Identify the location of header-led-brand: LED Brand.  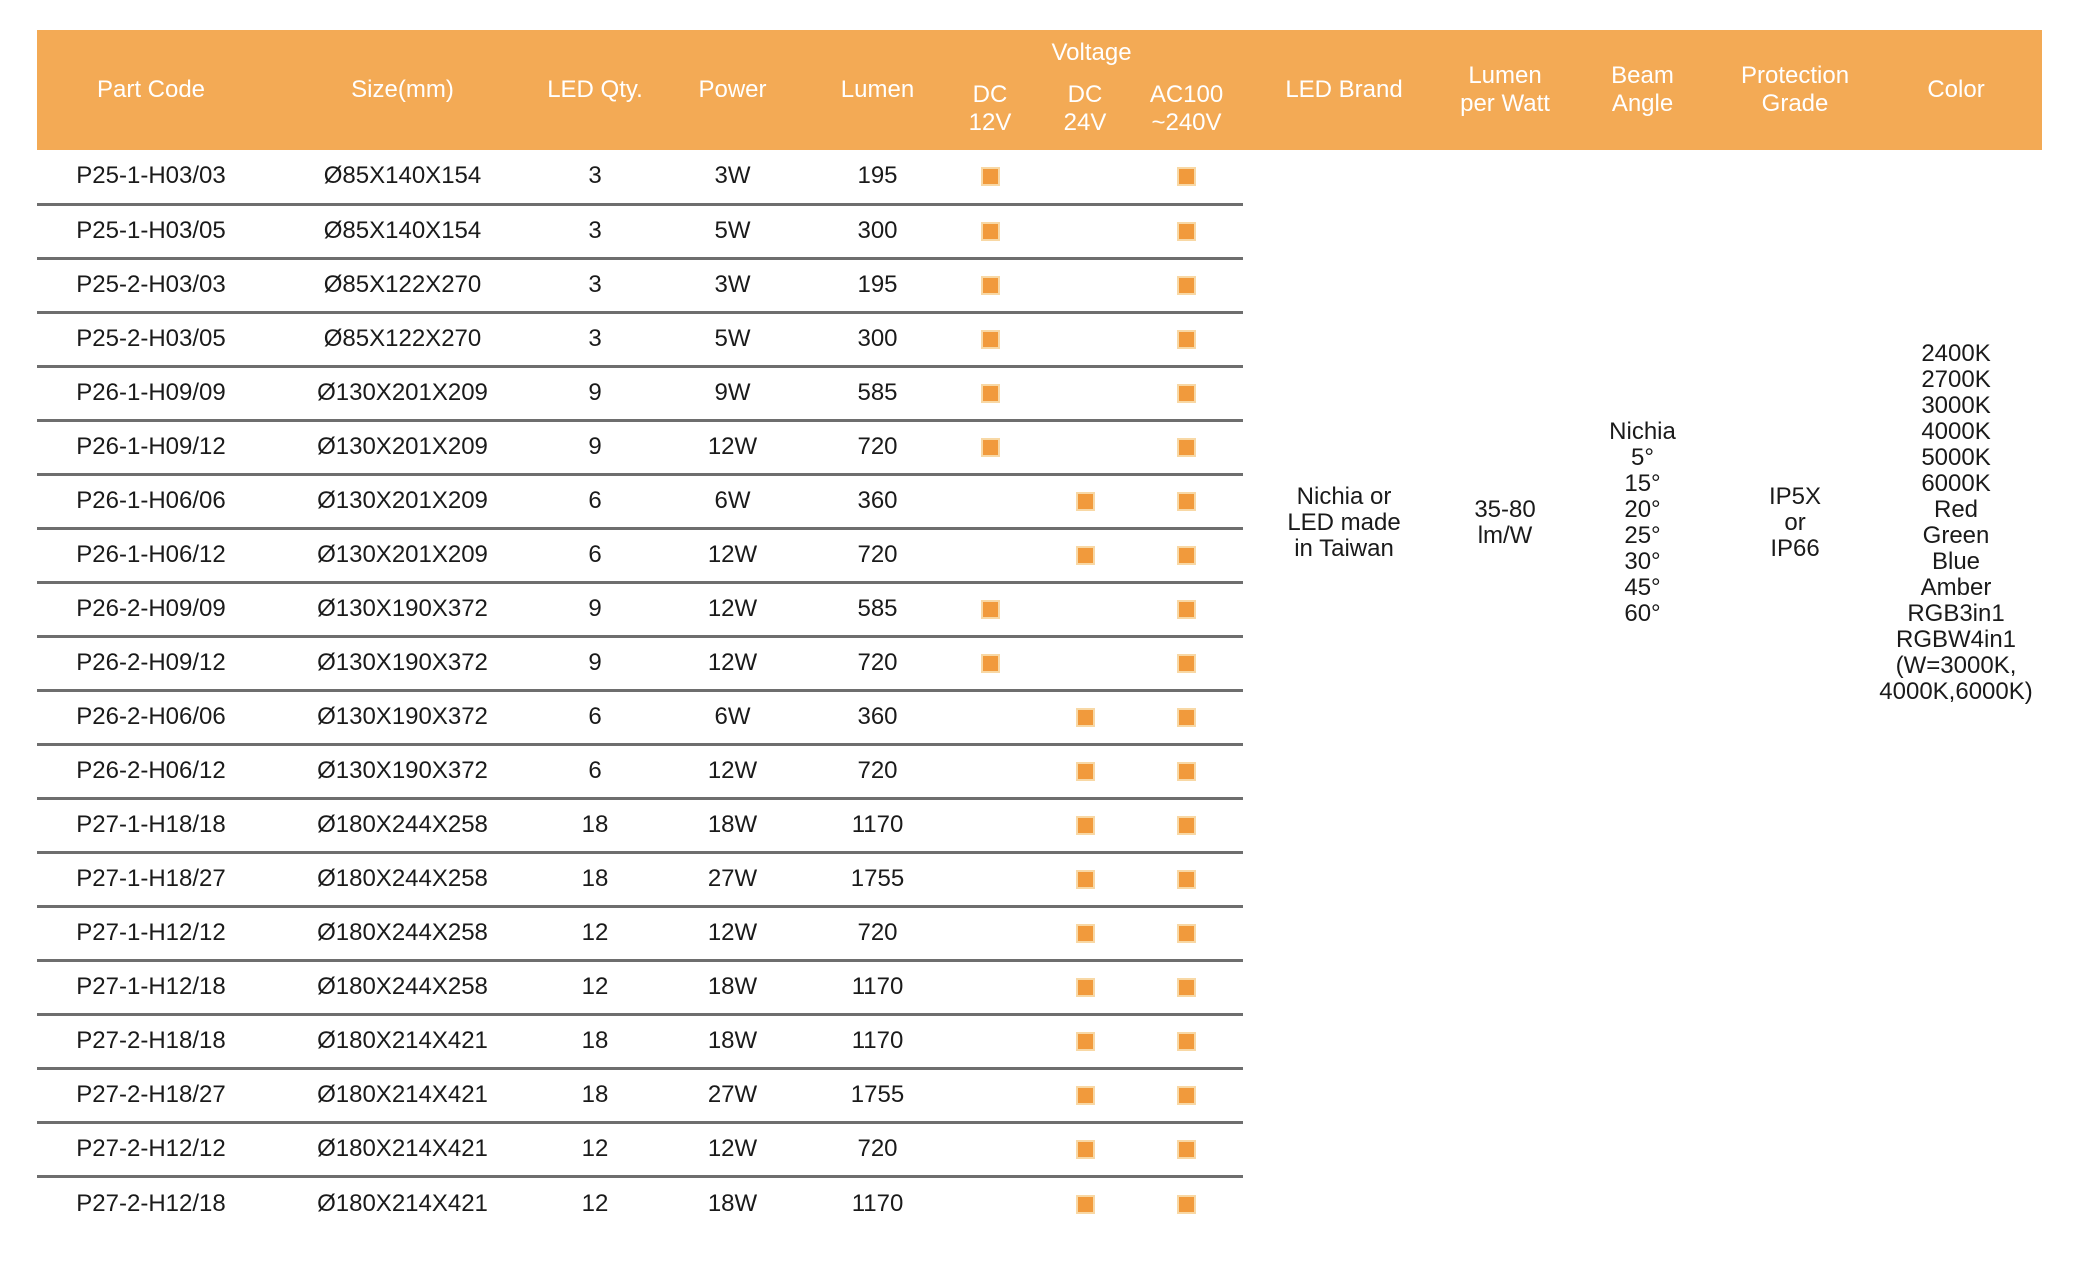
(1344, 90).